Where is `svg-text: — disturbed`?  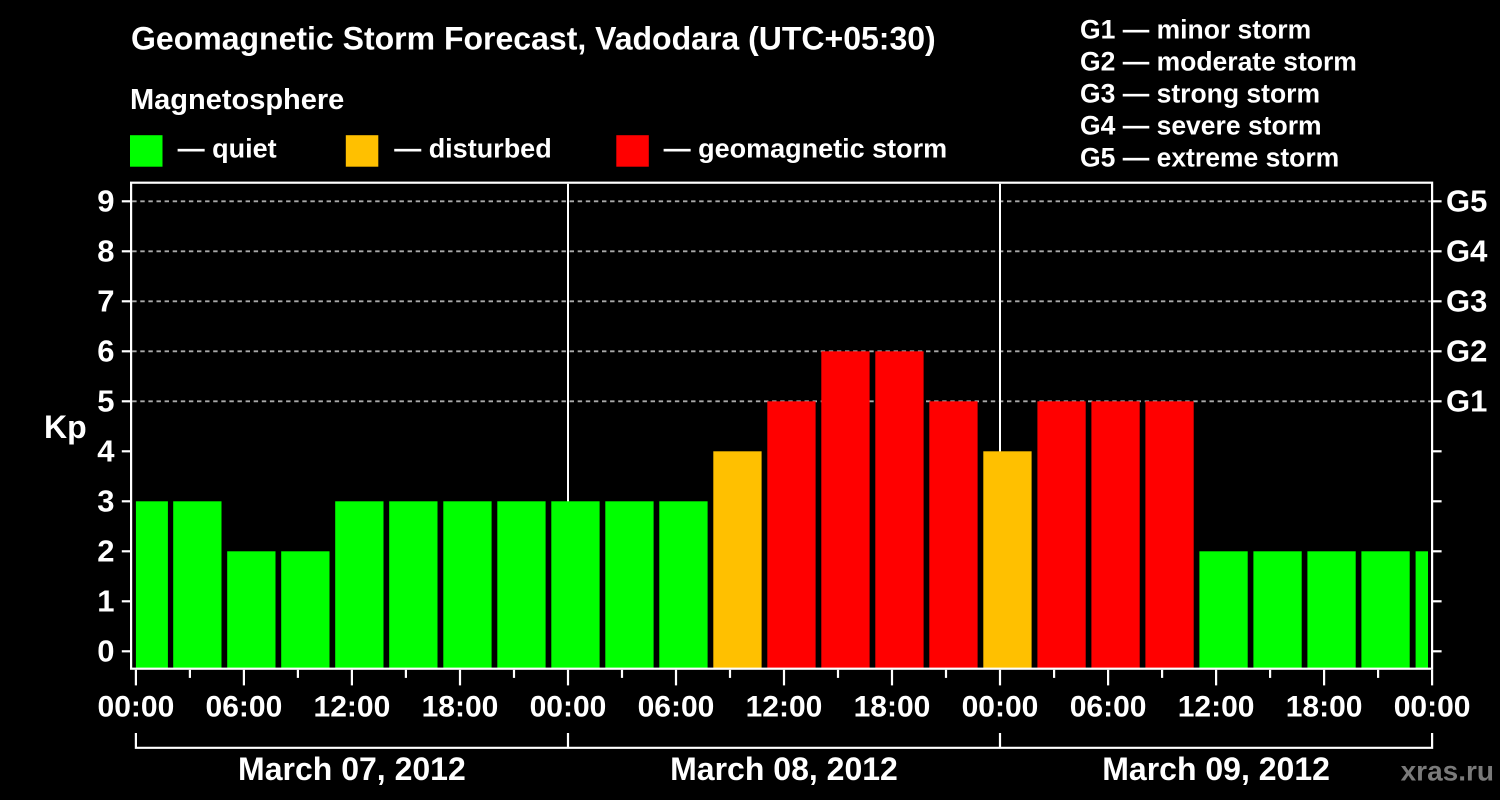 svg-text: — disturbed is located at coordinates (473, 149).